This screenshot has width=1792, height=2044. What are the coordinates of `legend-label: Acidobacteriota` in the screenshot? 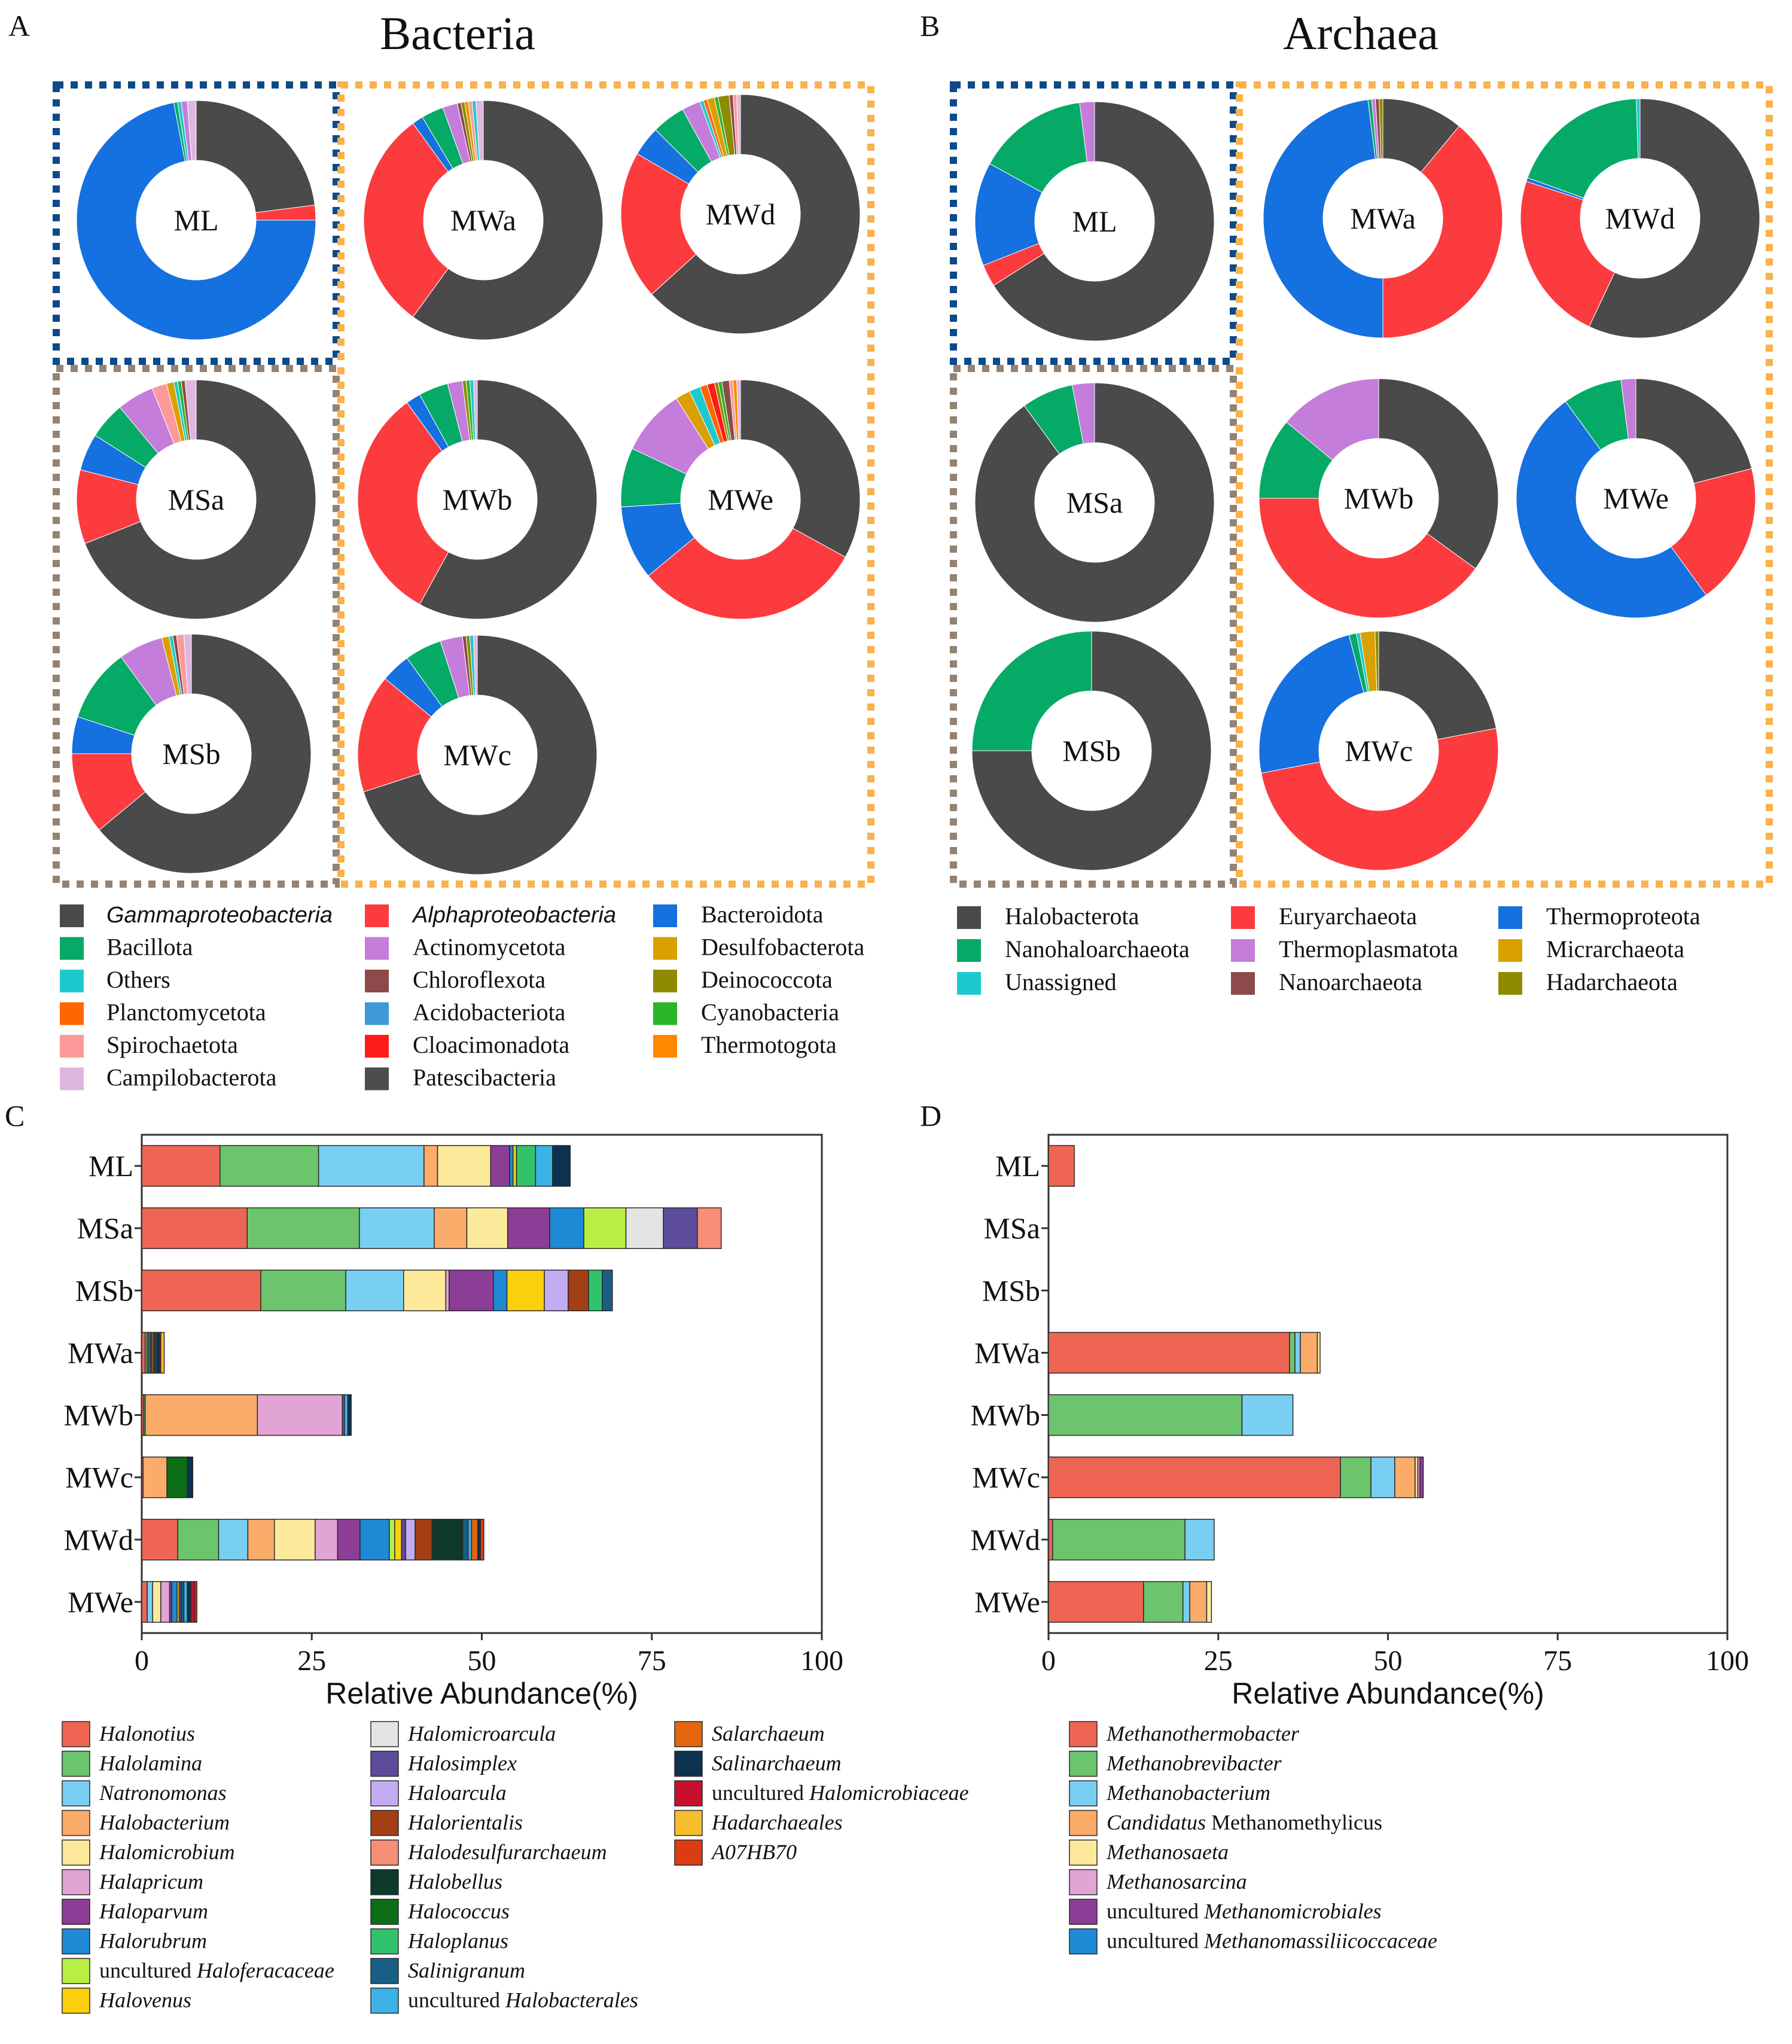 It's located at (489, 1012).